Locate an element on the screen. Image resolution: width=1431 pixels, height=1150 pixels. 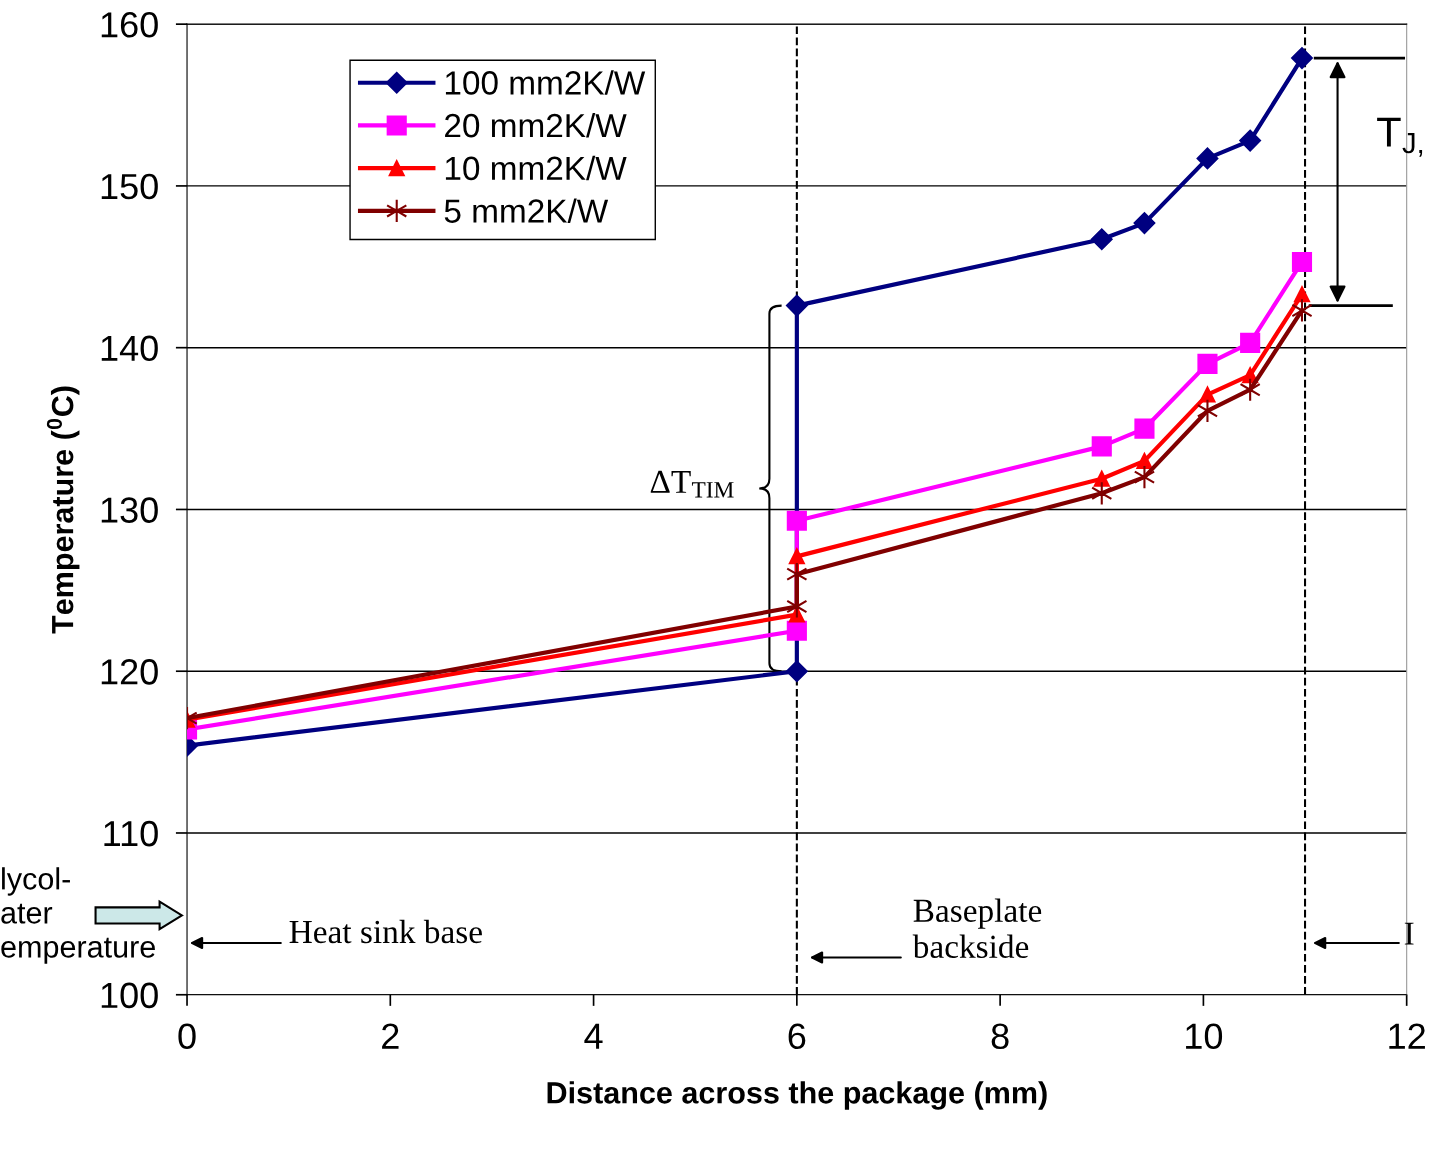
x-tick-label: 8 is located at coordinates (1000, 1036).